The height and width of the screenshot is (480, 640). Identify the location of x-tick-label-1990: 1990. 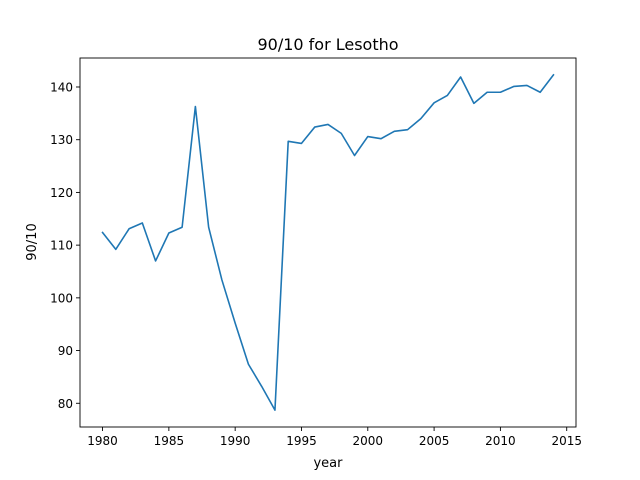
(235, 441).